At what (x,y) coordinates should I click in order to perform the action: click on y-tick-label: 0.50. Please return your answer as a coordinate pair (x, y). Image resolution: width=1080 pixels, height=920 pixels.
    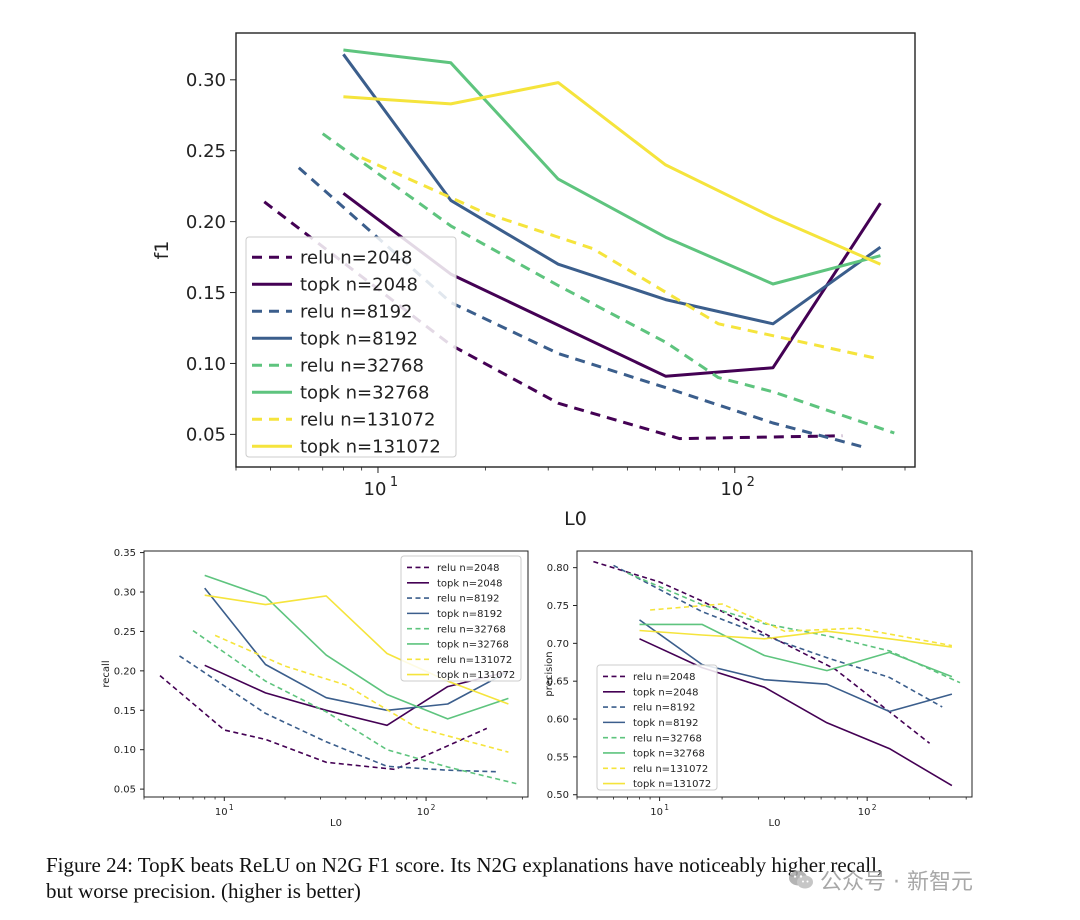
    Looking at the image, I should click on (558, 795).